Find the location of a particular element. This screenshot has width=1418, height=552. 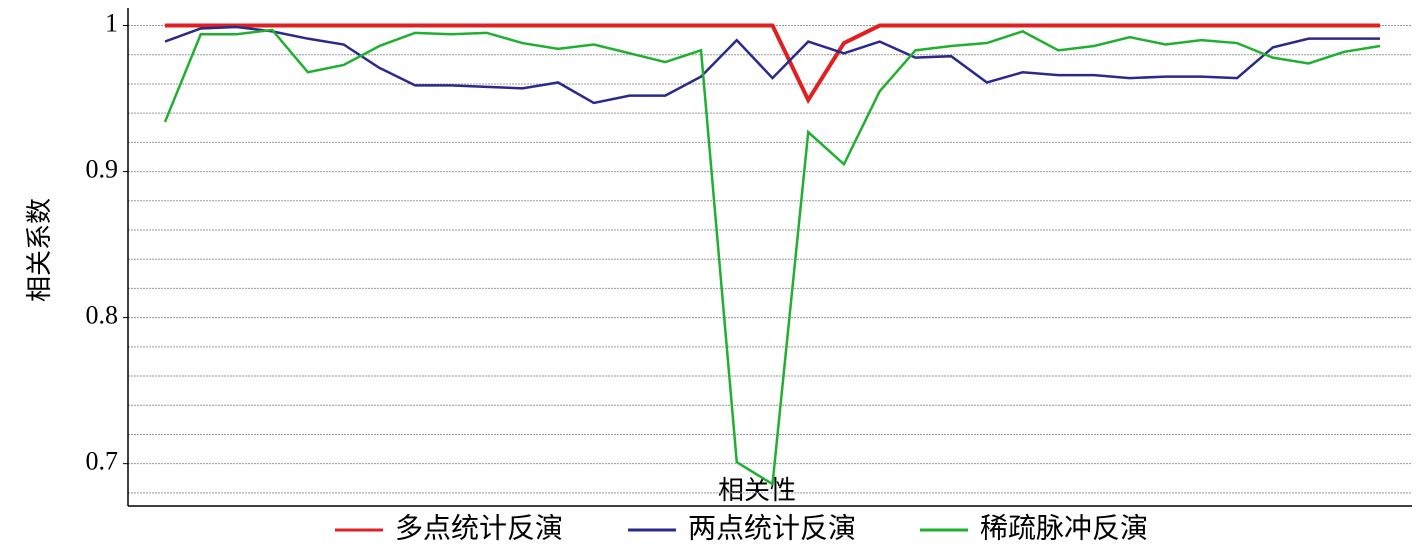

y-tick-label: 0.8 is located at coordinates (102, 315).